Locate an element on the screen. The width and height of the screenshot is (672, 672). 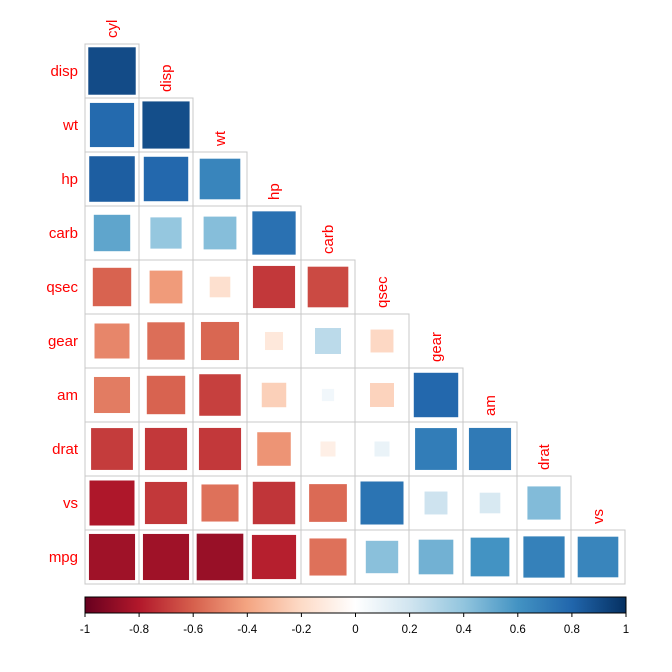
corr-square-hp-cyl is located at coordinates (112, 179).